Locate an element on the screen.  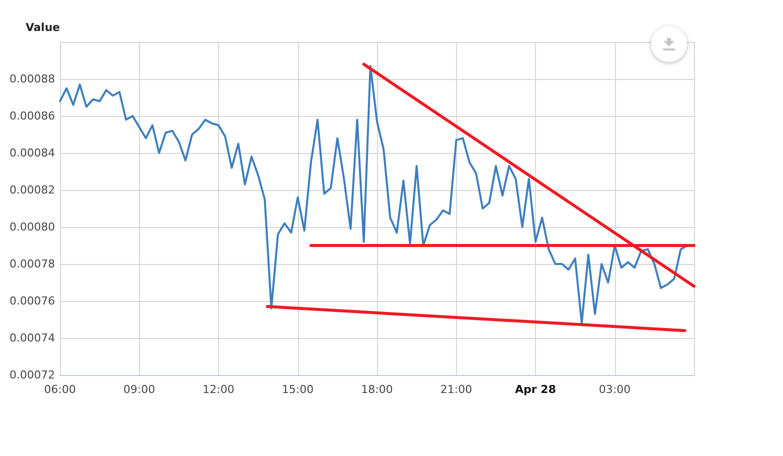
x-tick-label: 12:00 is located at coordinates (218, 389).